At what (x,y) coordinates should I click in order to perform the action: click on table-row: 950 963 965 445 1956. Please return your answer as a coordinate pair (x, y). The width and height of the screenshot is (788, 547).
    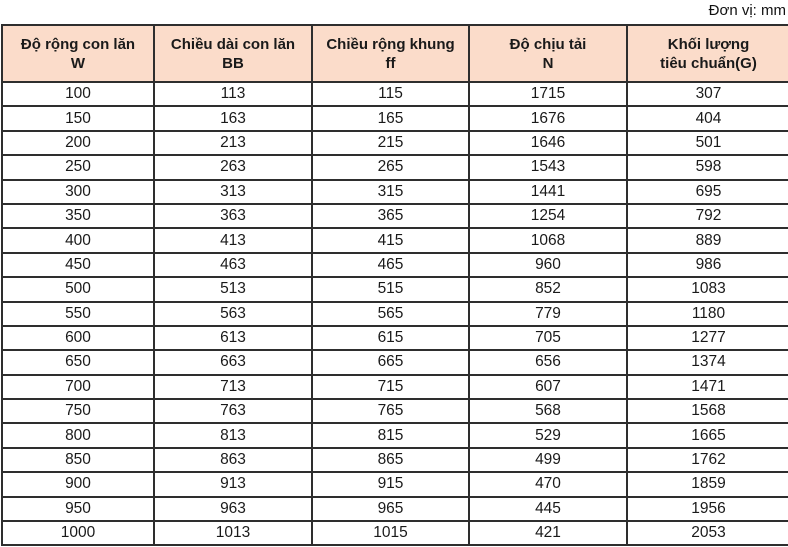
    Looking at the image, I should click on (394, 509).